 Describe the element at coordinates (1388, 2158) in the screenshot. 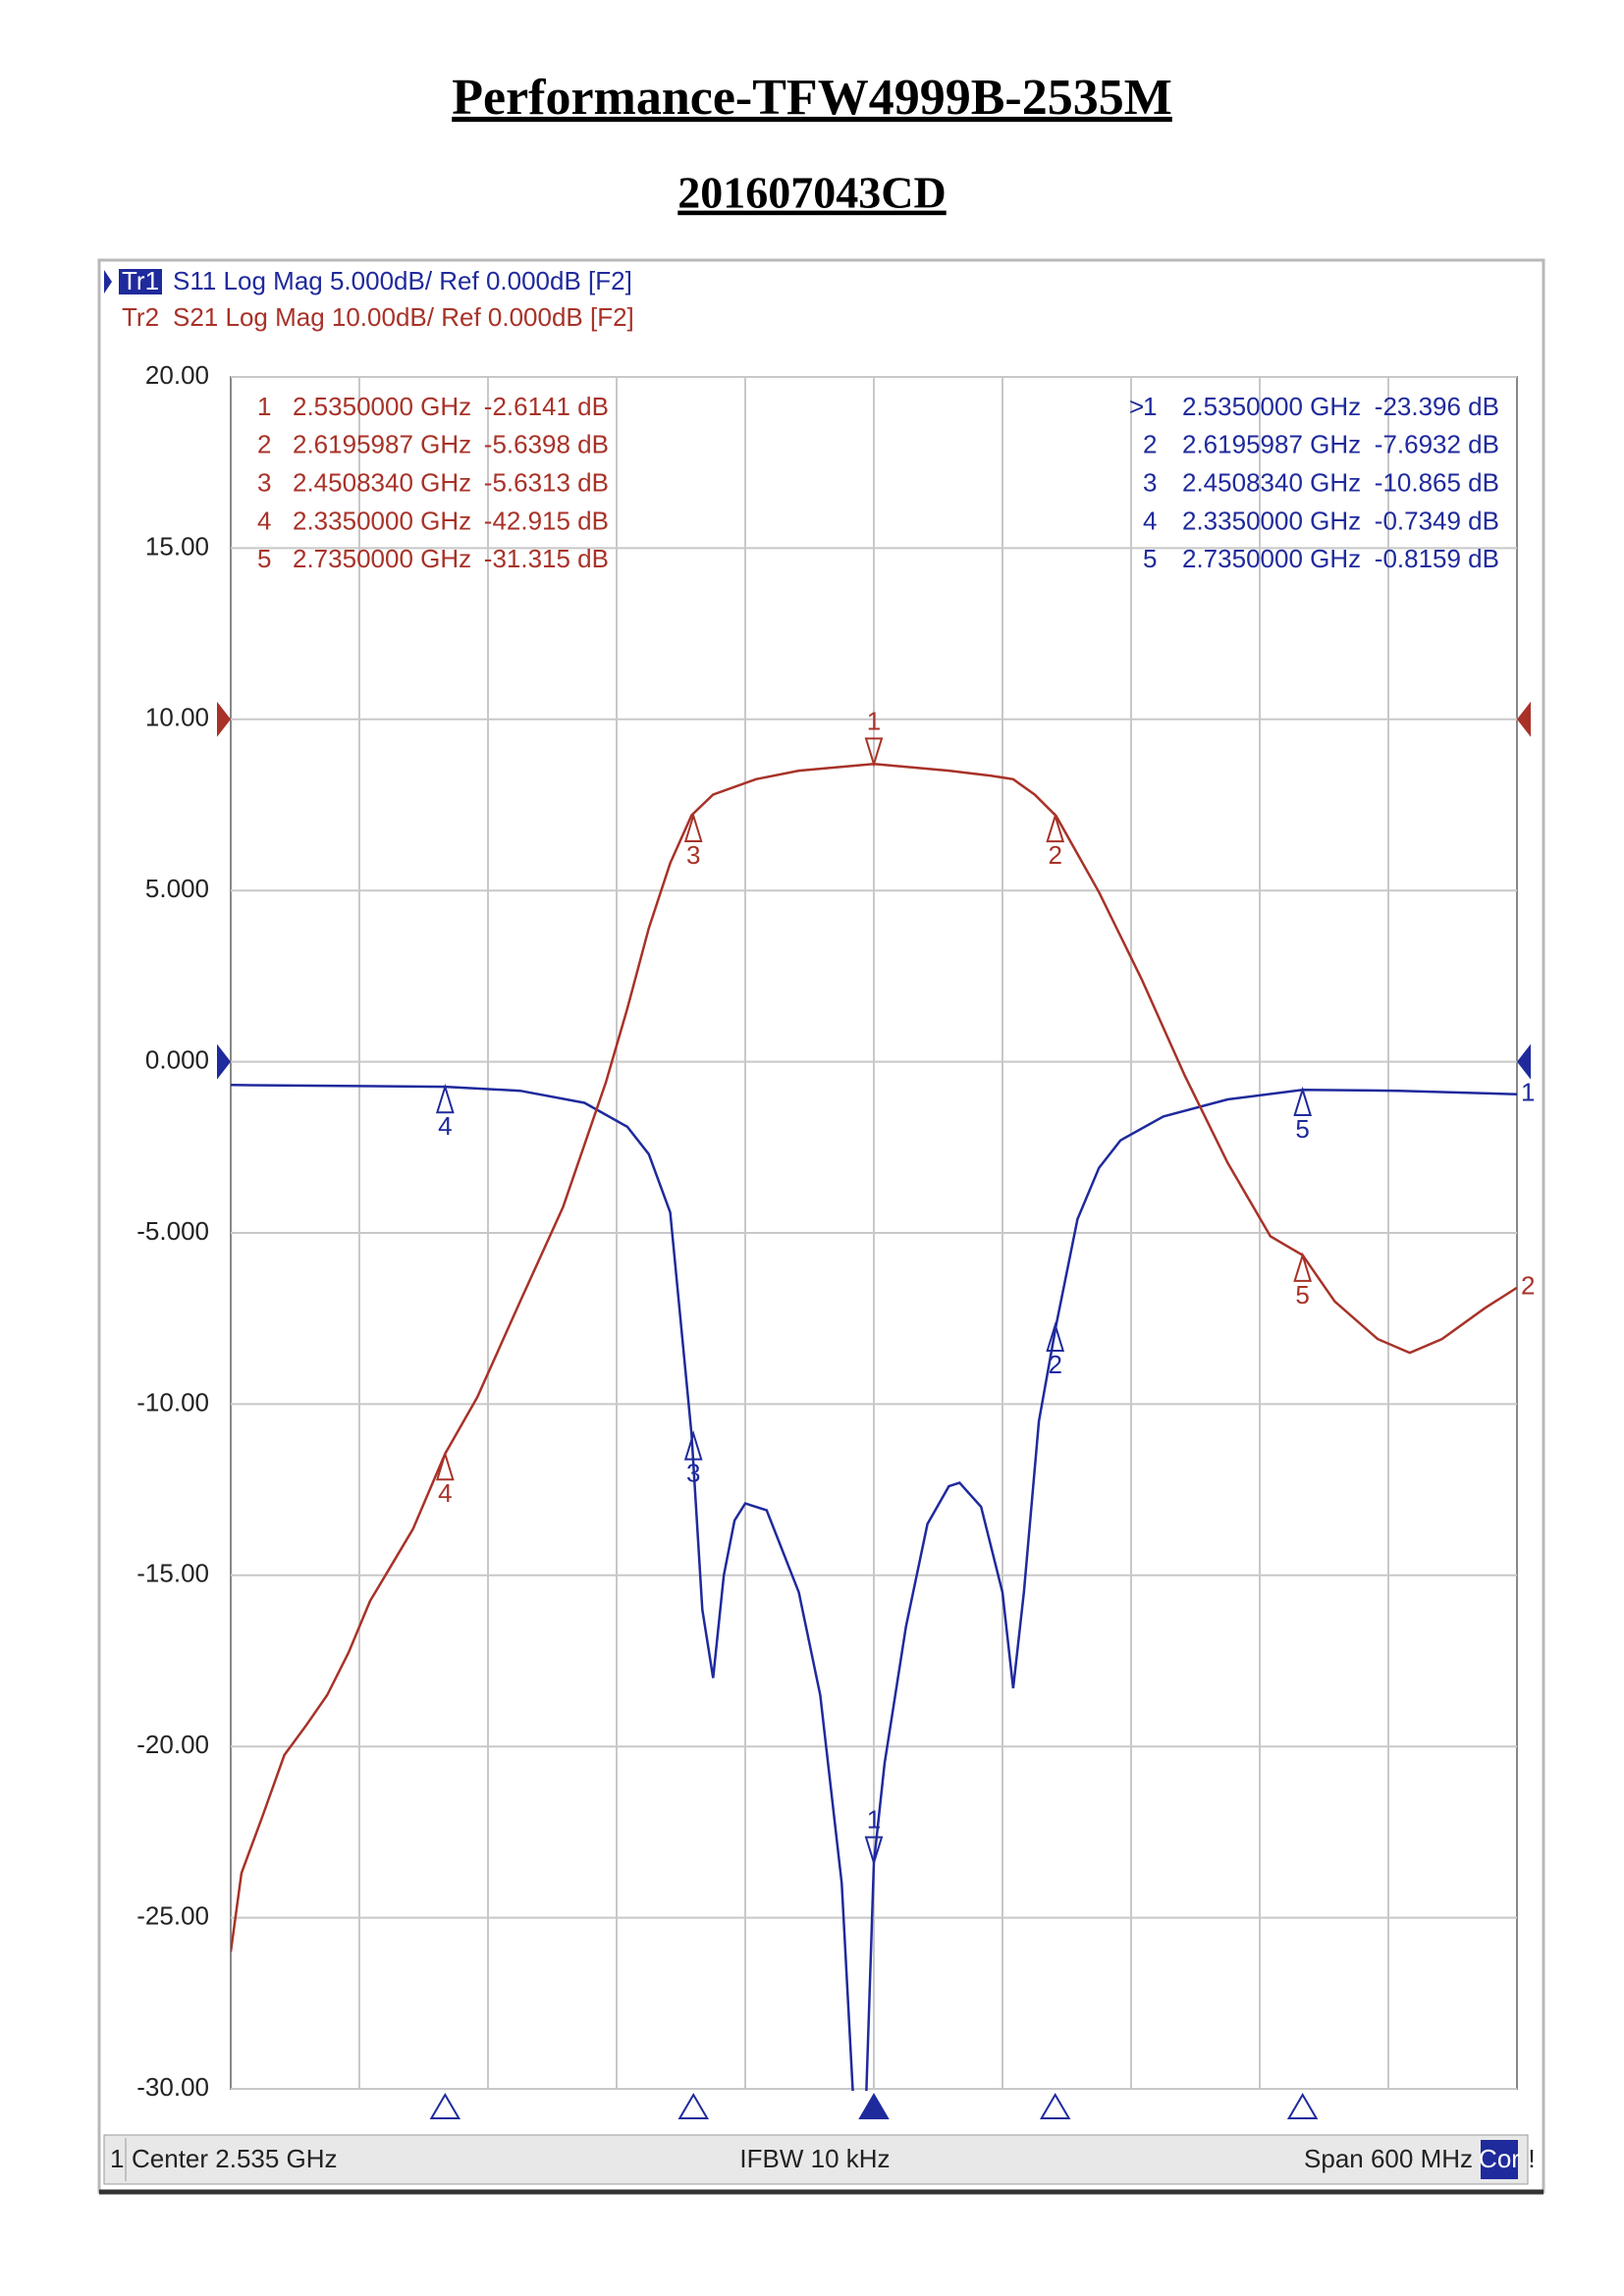

I see `span: Span 600 MHz` at that location.